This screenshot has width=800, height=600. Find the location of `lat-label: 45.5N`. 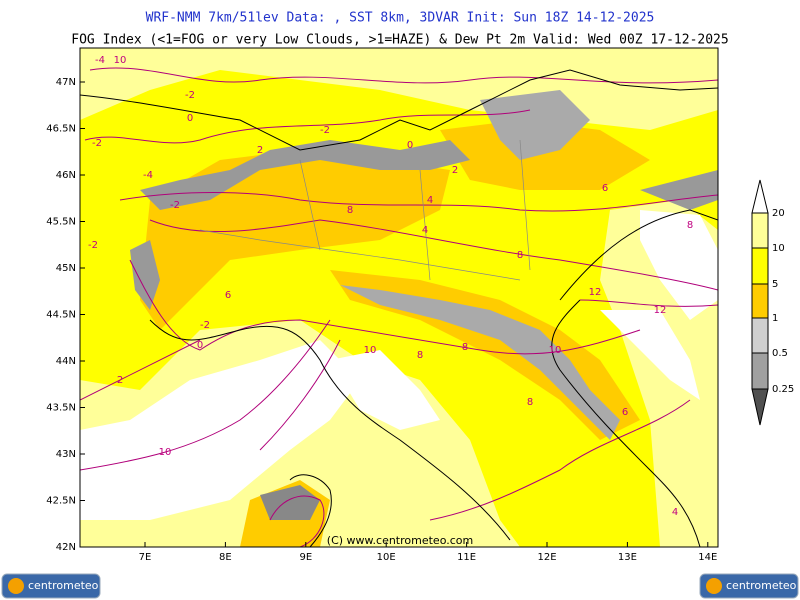

lat-label: 45.5N is located at coordinates (61, 222).